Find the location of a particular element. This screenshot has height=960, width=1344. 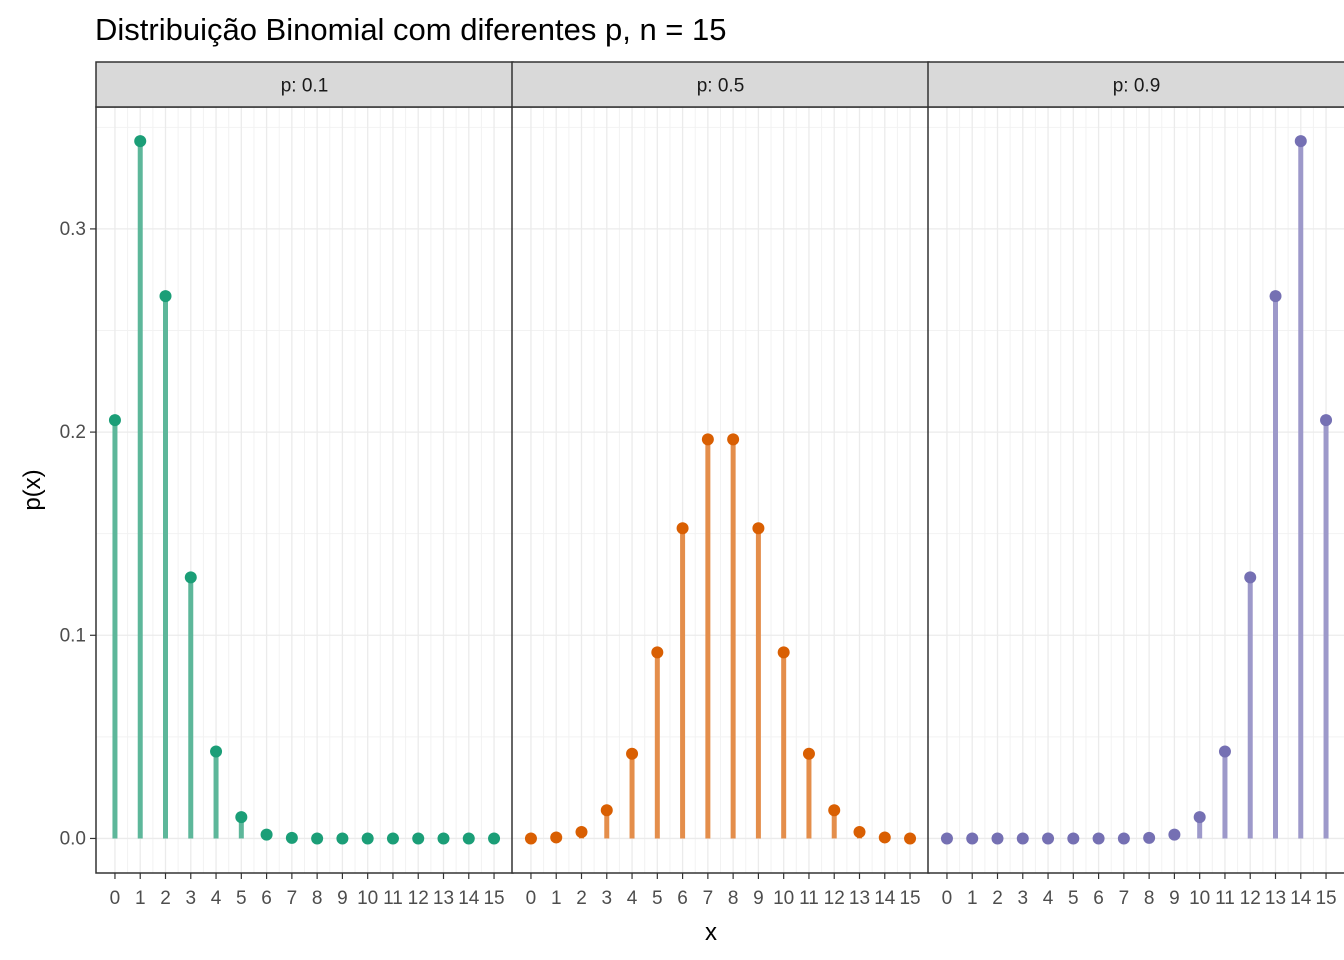

y-tick-label: 0.0 is located at coordinates (73, 838).